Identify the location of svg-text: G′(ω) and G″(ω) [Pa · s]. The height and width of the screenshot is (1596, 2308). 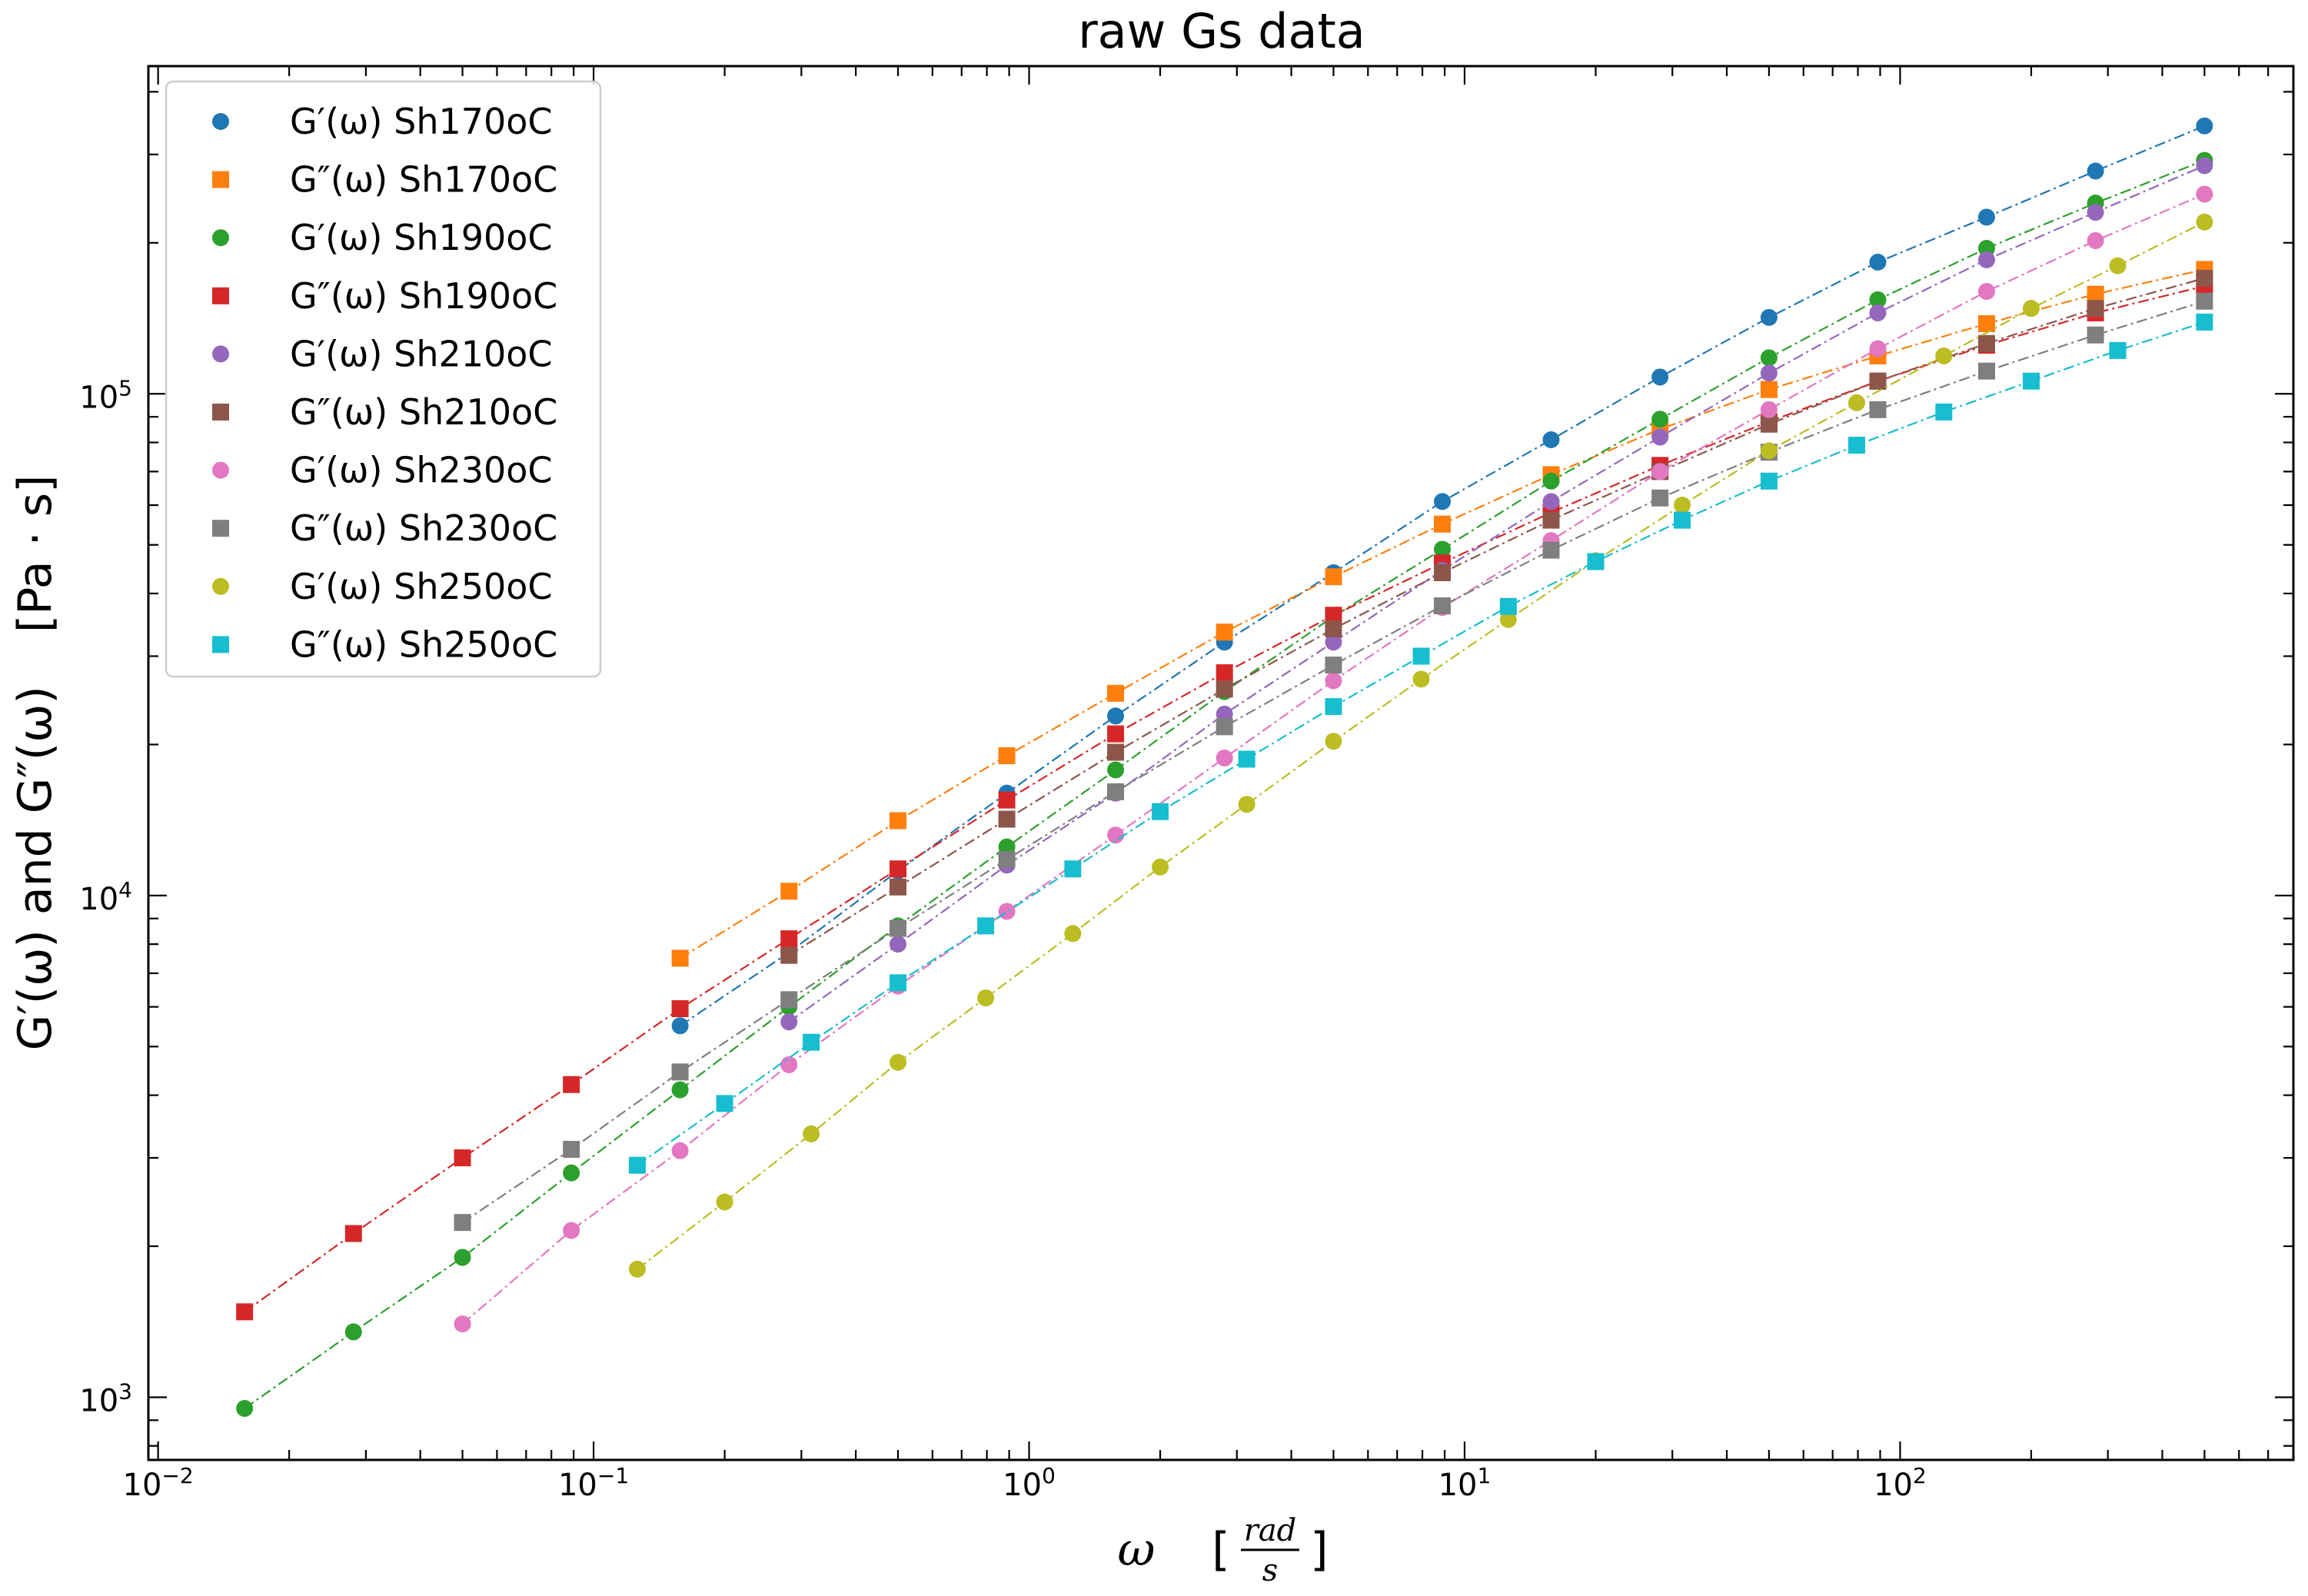
(35, 763).